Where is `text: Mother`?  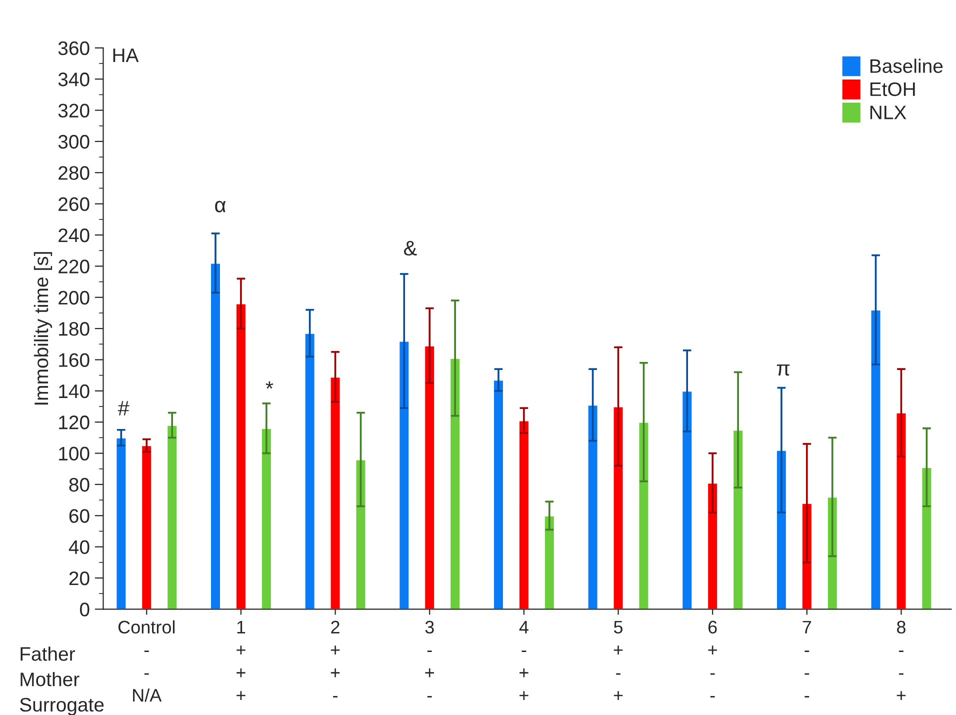 text: Mother is located at coordinates (50, 679).